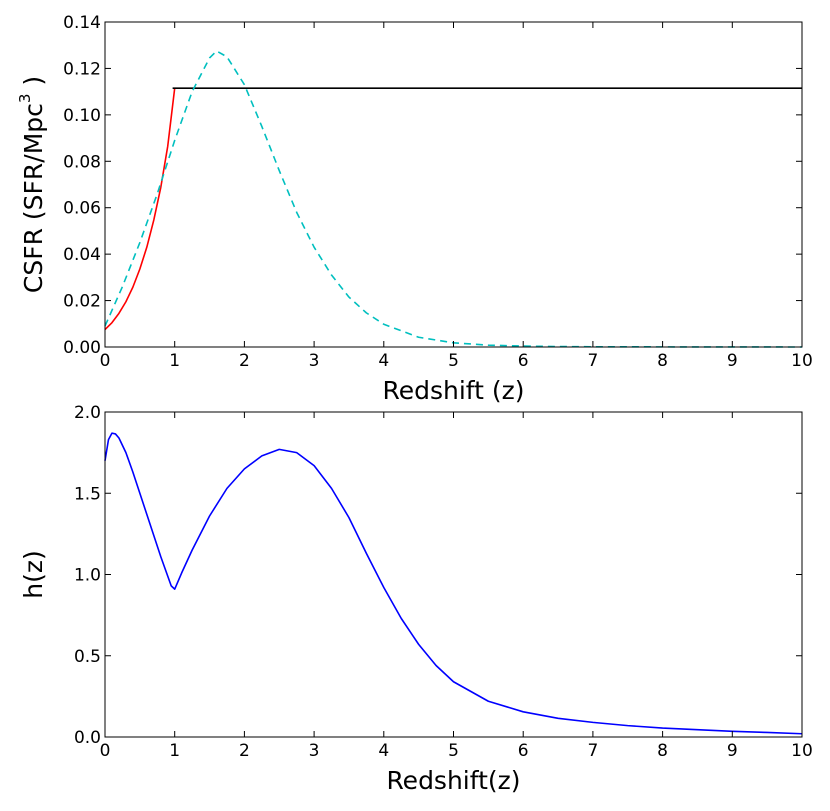 This screenshot has height=811, width=830. What do you see at coordinates (453, 390) in the screenshot?
I see `csfr-x-axis-label: Redshift (z)` at bounding box center [453, 390].